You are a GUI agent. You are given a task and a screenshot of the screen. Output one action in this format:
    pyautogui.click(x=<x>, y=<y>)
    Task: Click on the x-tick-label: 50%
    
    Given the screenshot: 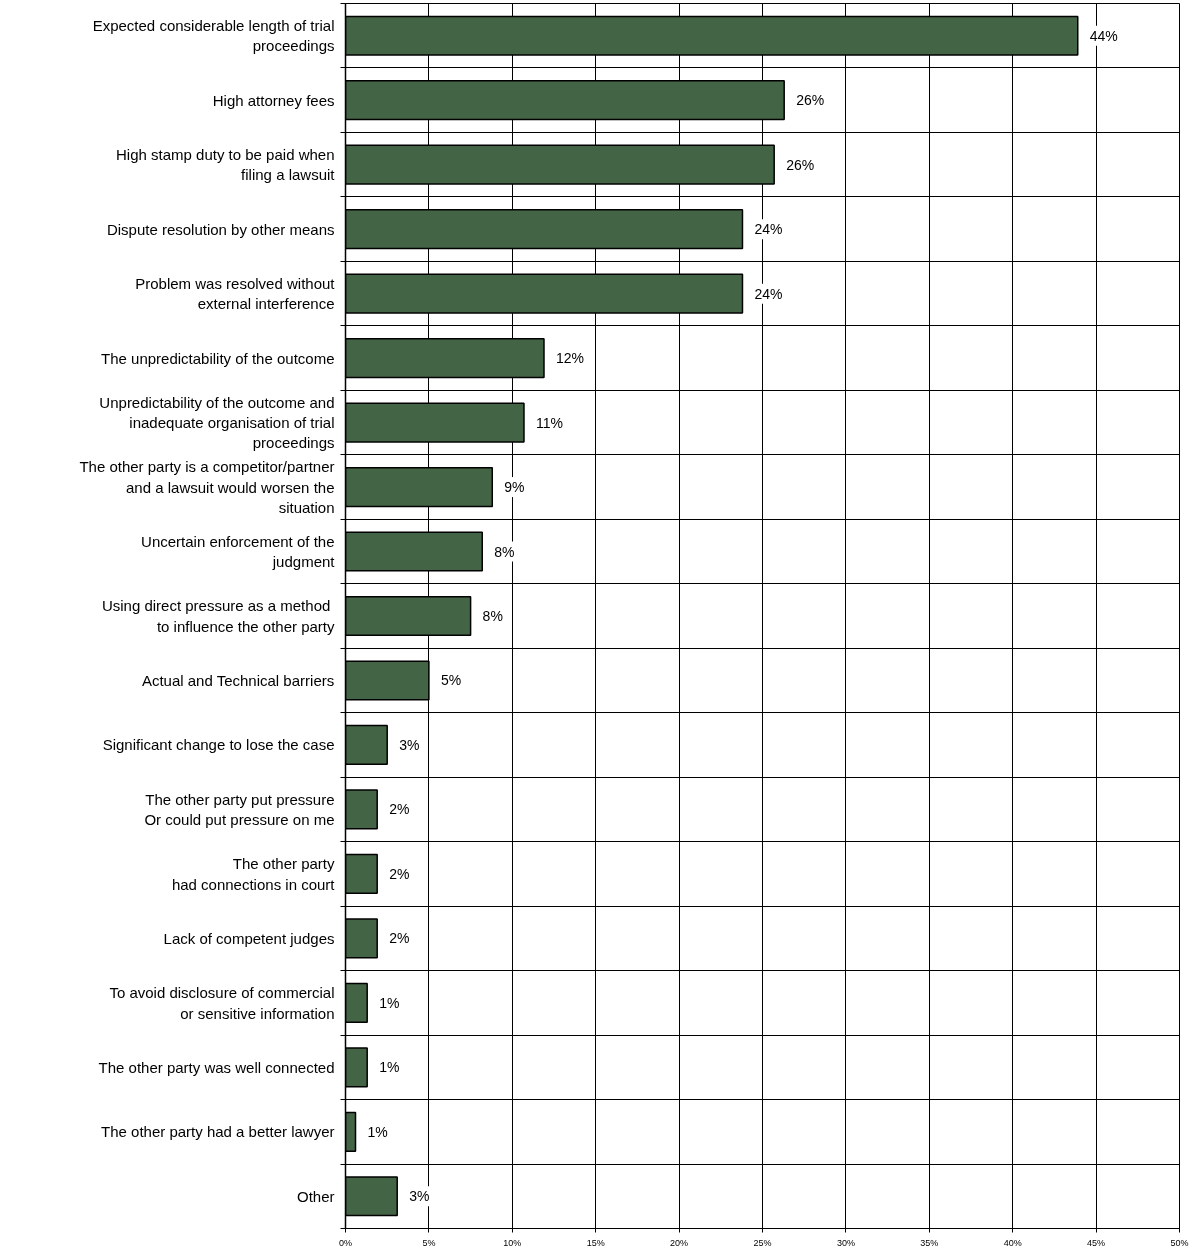 What is the action you would take?
    pyautogui.click(x=1179, y=1242)
    